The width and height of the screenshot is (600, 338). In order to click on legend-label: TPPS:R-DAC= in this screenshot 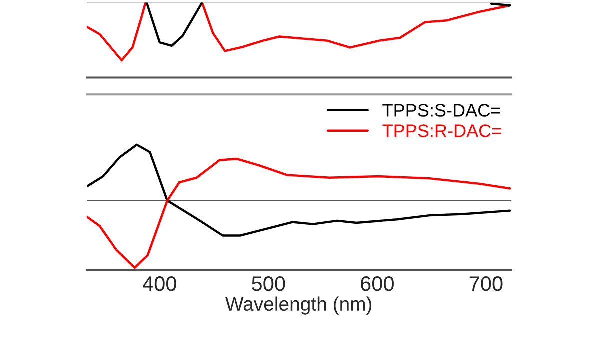, I will do `click(442, 131)`.